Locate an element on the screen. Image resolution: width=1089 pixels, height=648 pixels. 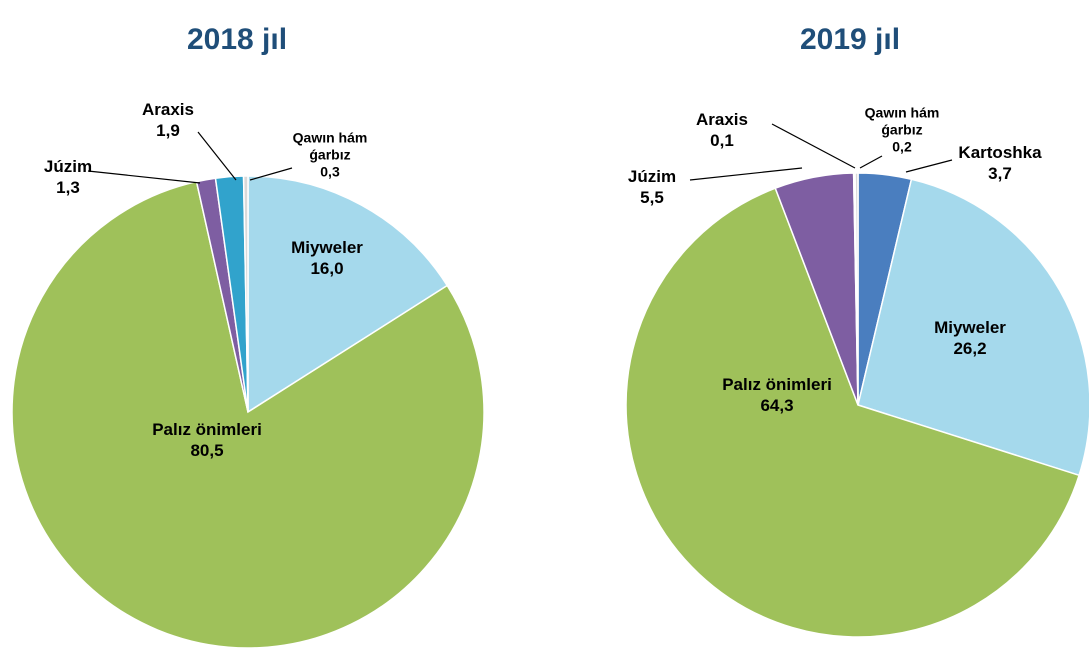
data-label: Qawın hám ǵarbız 0,2 is located at coordinates (902, 130).